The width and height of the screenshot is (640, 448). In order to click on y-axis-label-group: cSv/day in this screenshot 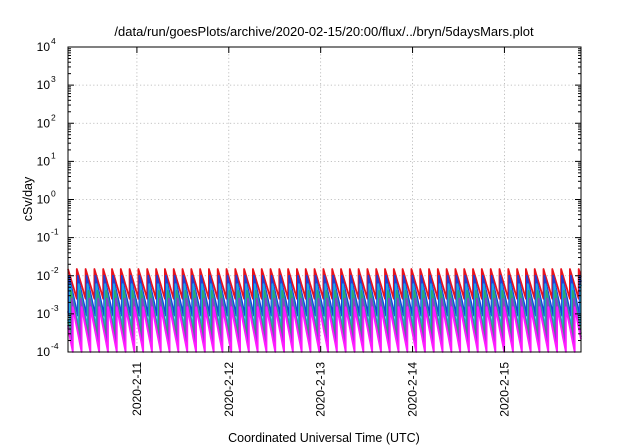, I will do `click(28, 198)`.